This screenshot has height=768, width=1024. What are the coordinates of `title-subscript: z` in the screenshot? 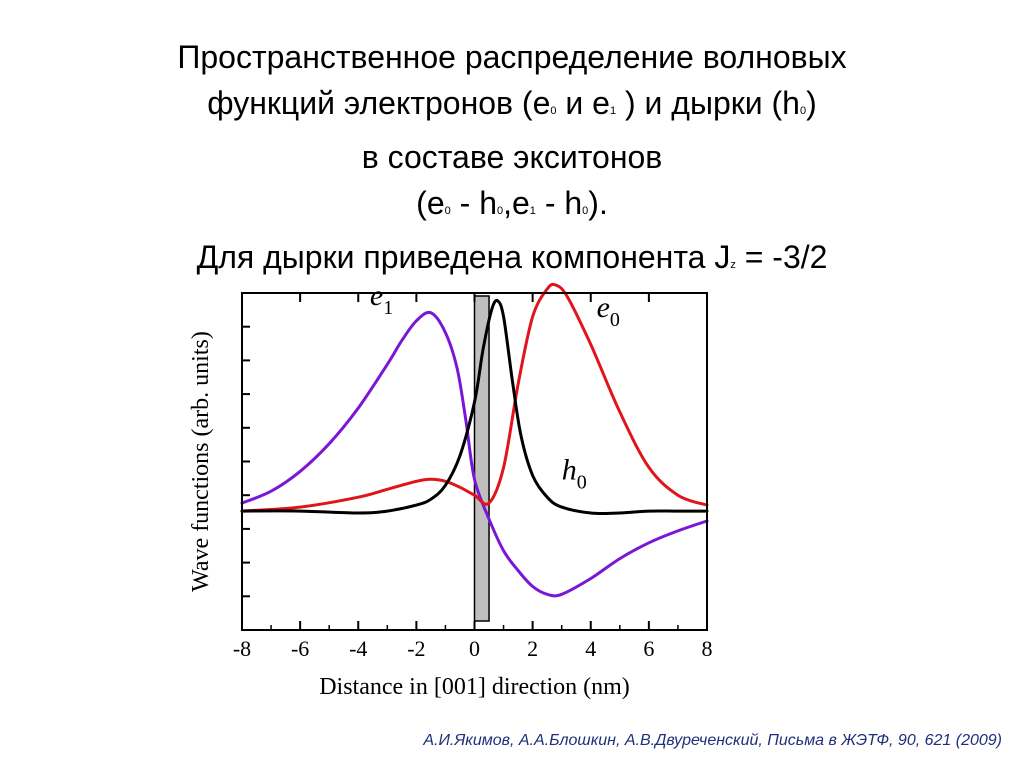 It's located at (733, 265).